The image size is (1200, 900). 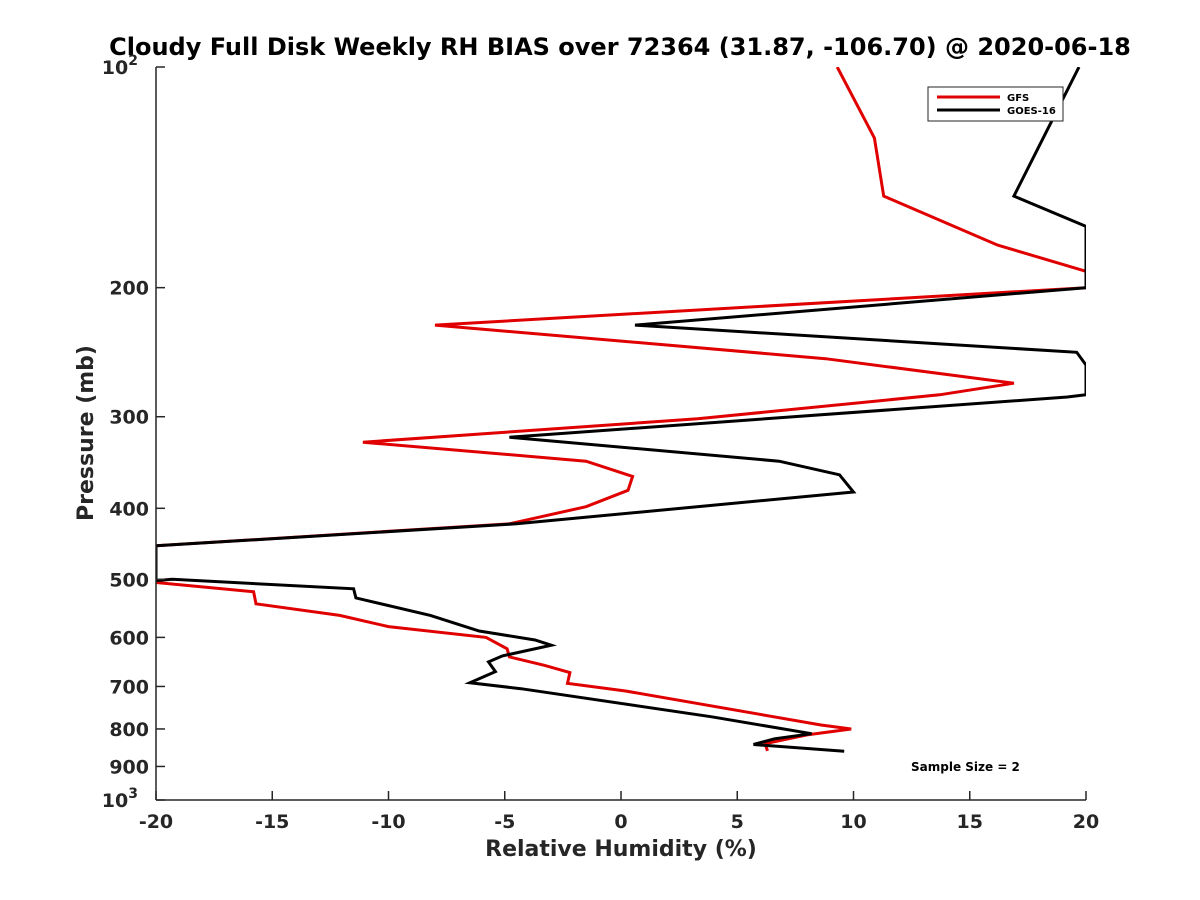 What do you see at coordinates (129, 509) in the screenshot?
I see `y-tick-label: 400` at bounding box center [129, 509].